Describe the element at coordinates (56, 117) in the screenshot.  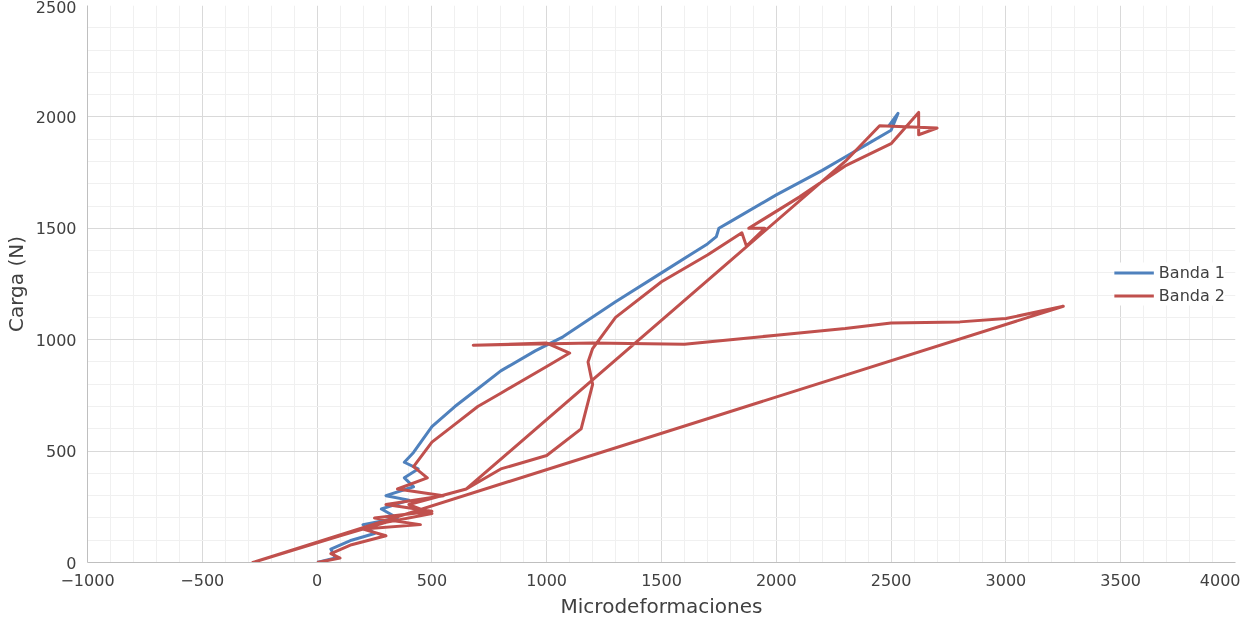
I see `y-tick-label: 2000` at that location.